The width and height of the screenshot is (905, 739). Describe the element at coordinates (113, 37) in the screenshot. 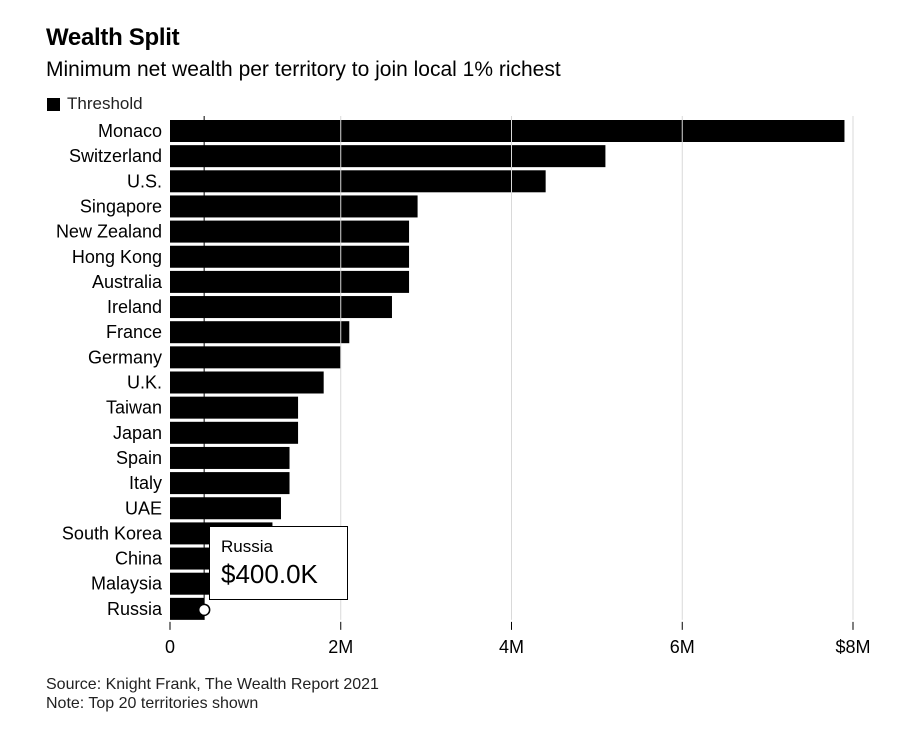

I see `chart-title: Wealth Split` at that location.